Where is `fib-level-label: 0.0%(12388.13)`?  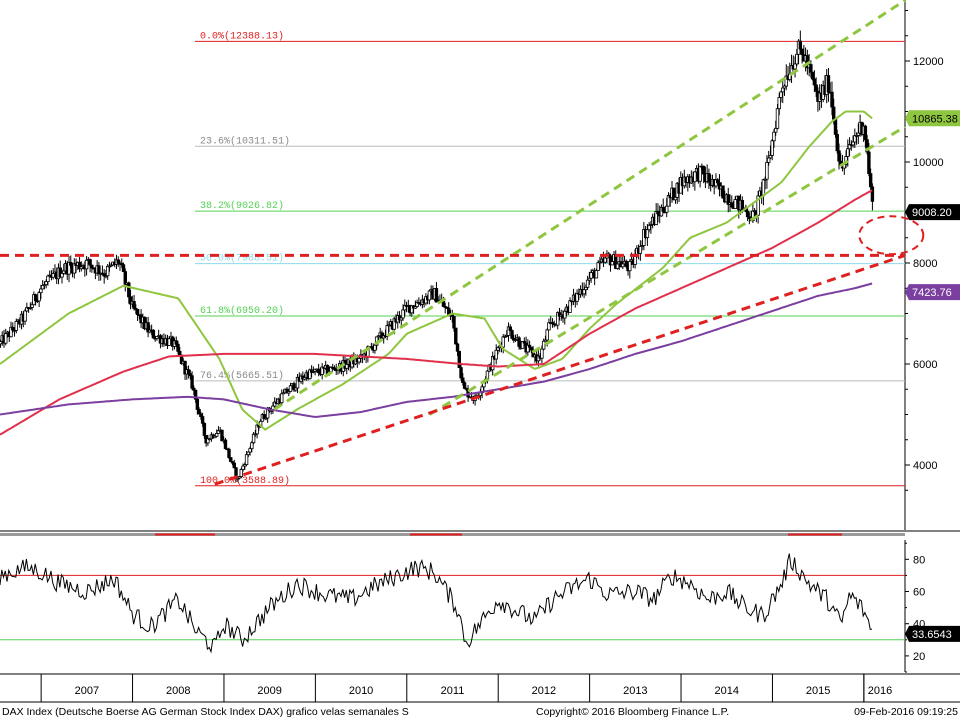
fib-level-label: 0.0%(12388.13) is located at coordinates (242, 36).